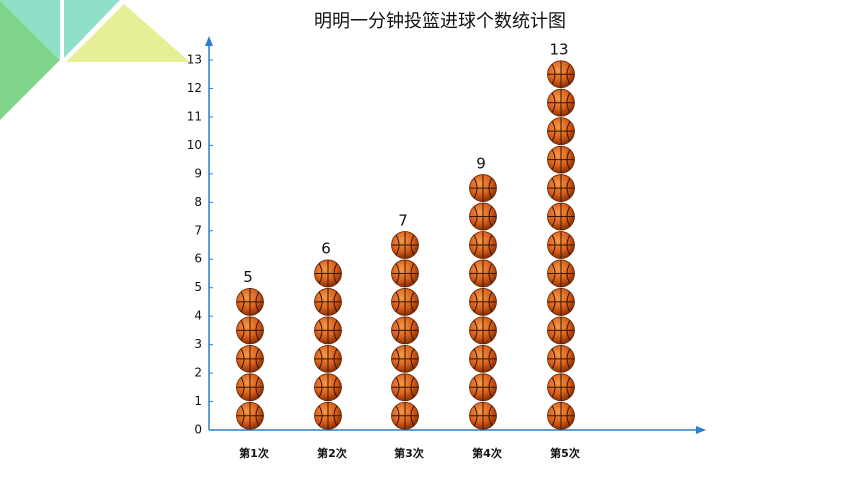 The image size is (860, 488). What do you see at coordinates (198, 230) in the screenshot?
I see `y-tick-label: 7` at bounding box center [198, 230].